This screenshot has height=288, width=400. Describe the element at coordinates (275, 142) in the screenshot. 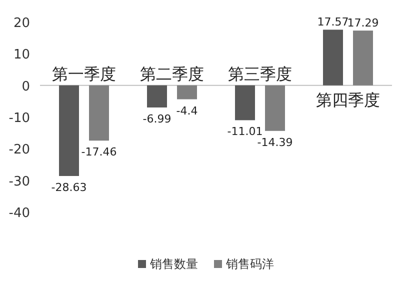

I see `data-label: -14.39` at that location.